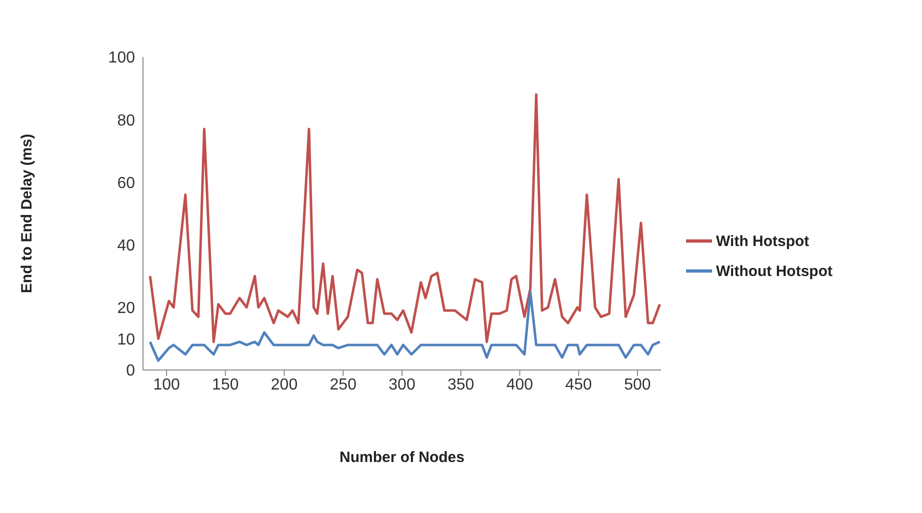 Image resolution: width=922 pixels, height=513 pixels. Describe the element at coordinates (343, 385) in the screenshot. I see `x-tick-label: 250` at that location.